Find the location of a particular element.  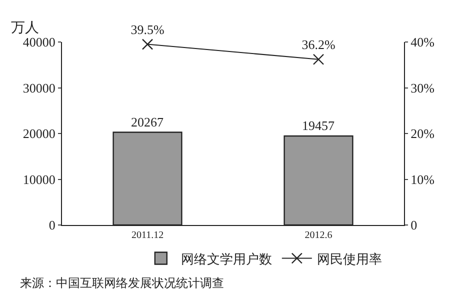

y-tick-label: 20000 is located at coordinates (39, 134).